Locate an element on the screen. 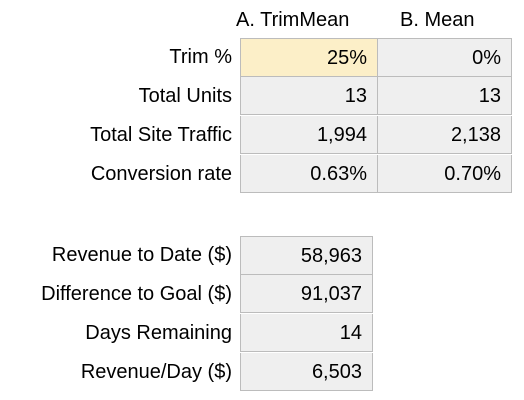 The image size is (524, 400). cell-total-site-traffic-b: 2,138 is located at coordinates (444, 135).